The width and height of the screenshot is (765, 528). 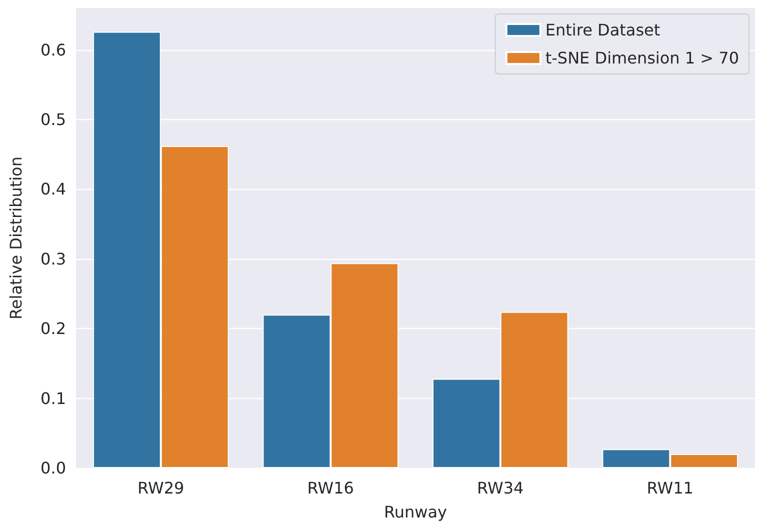 What do you see at coordinates (53, 328) in the screenshot?
I see `y-tick-label: 0.2` at bounding box center [53, 328].